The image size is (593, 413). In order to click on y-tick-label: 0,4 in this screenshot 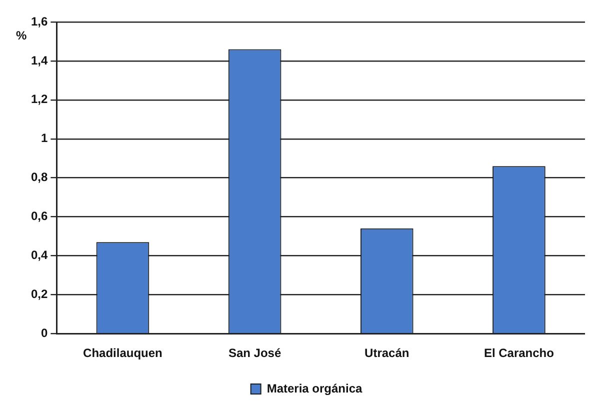, I will do `click(39, 255)`.